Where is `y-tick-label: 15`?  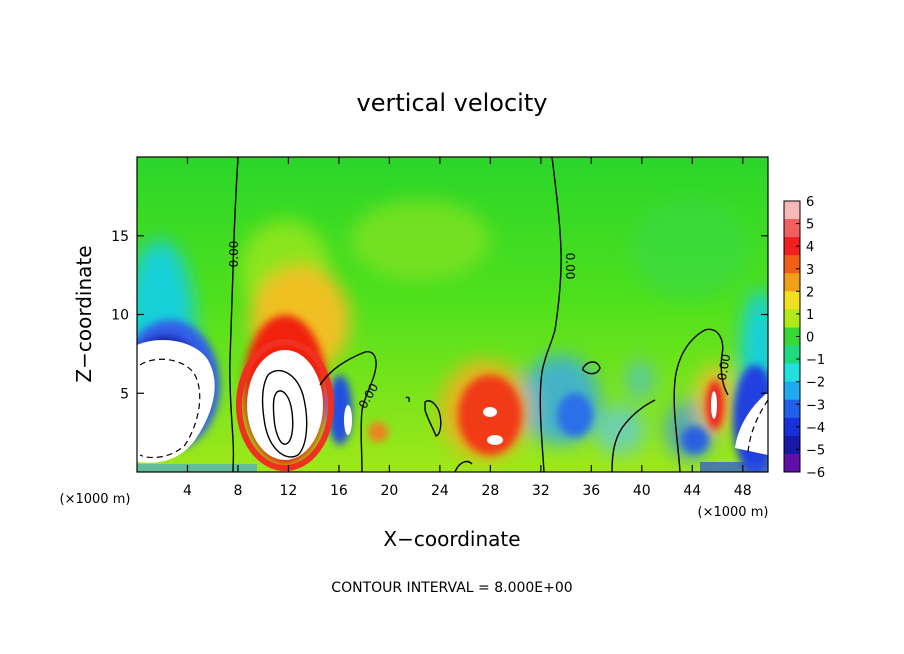
y-tick-label: 15 is located at coordinates (120, 237).